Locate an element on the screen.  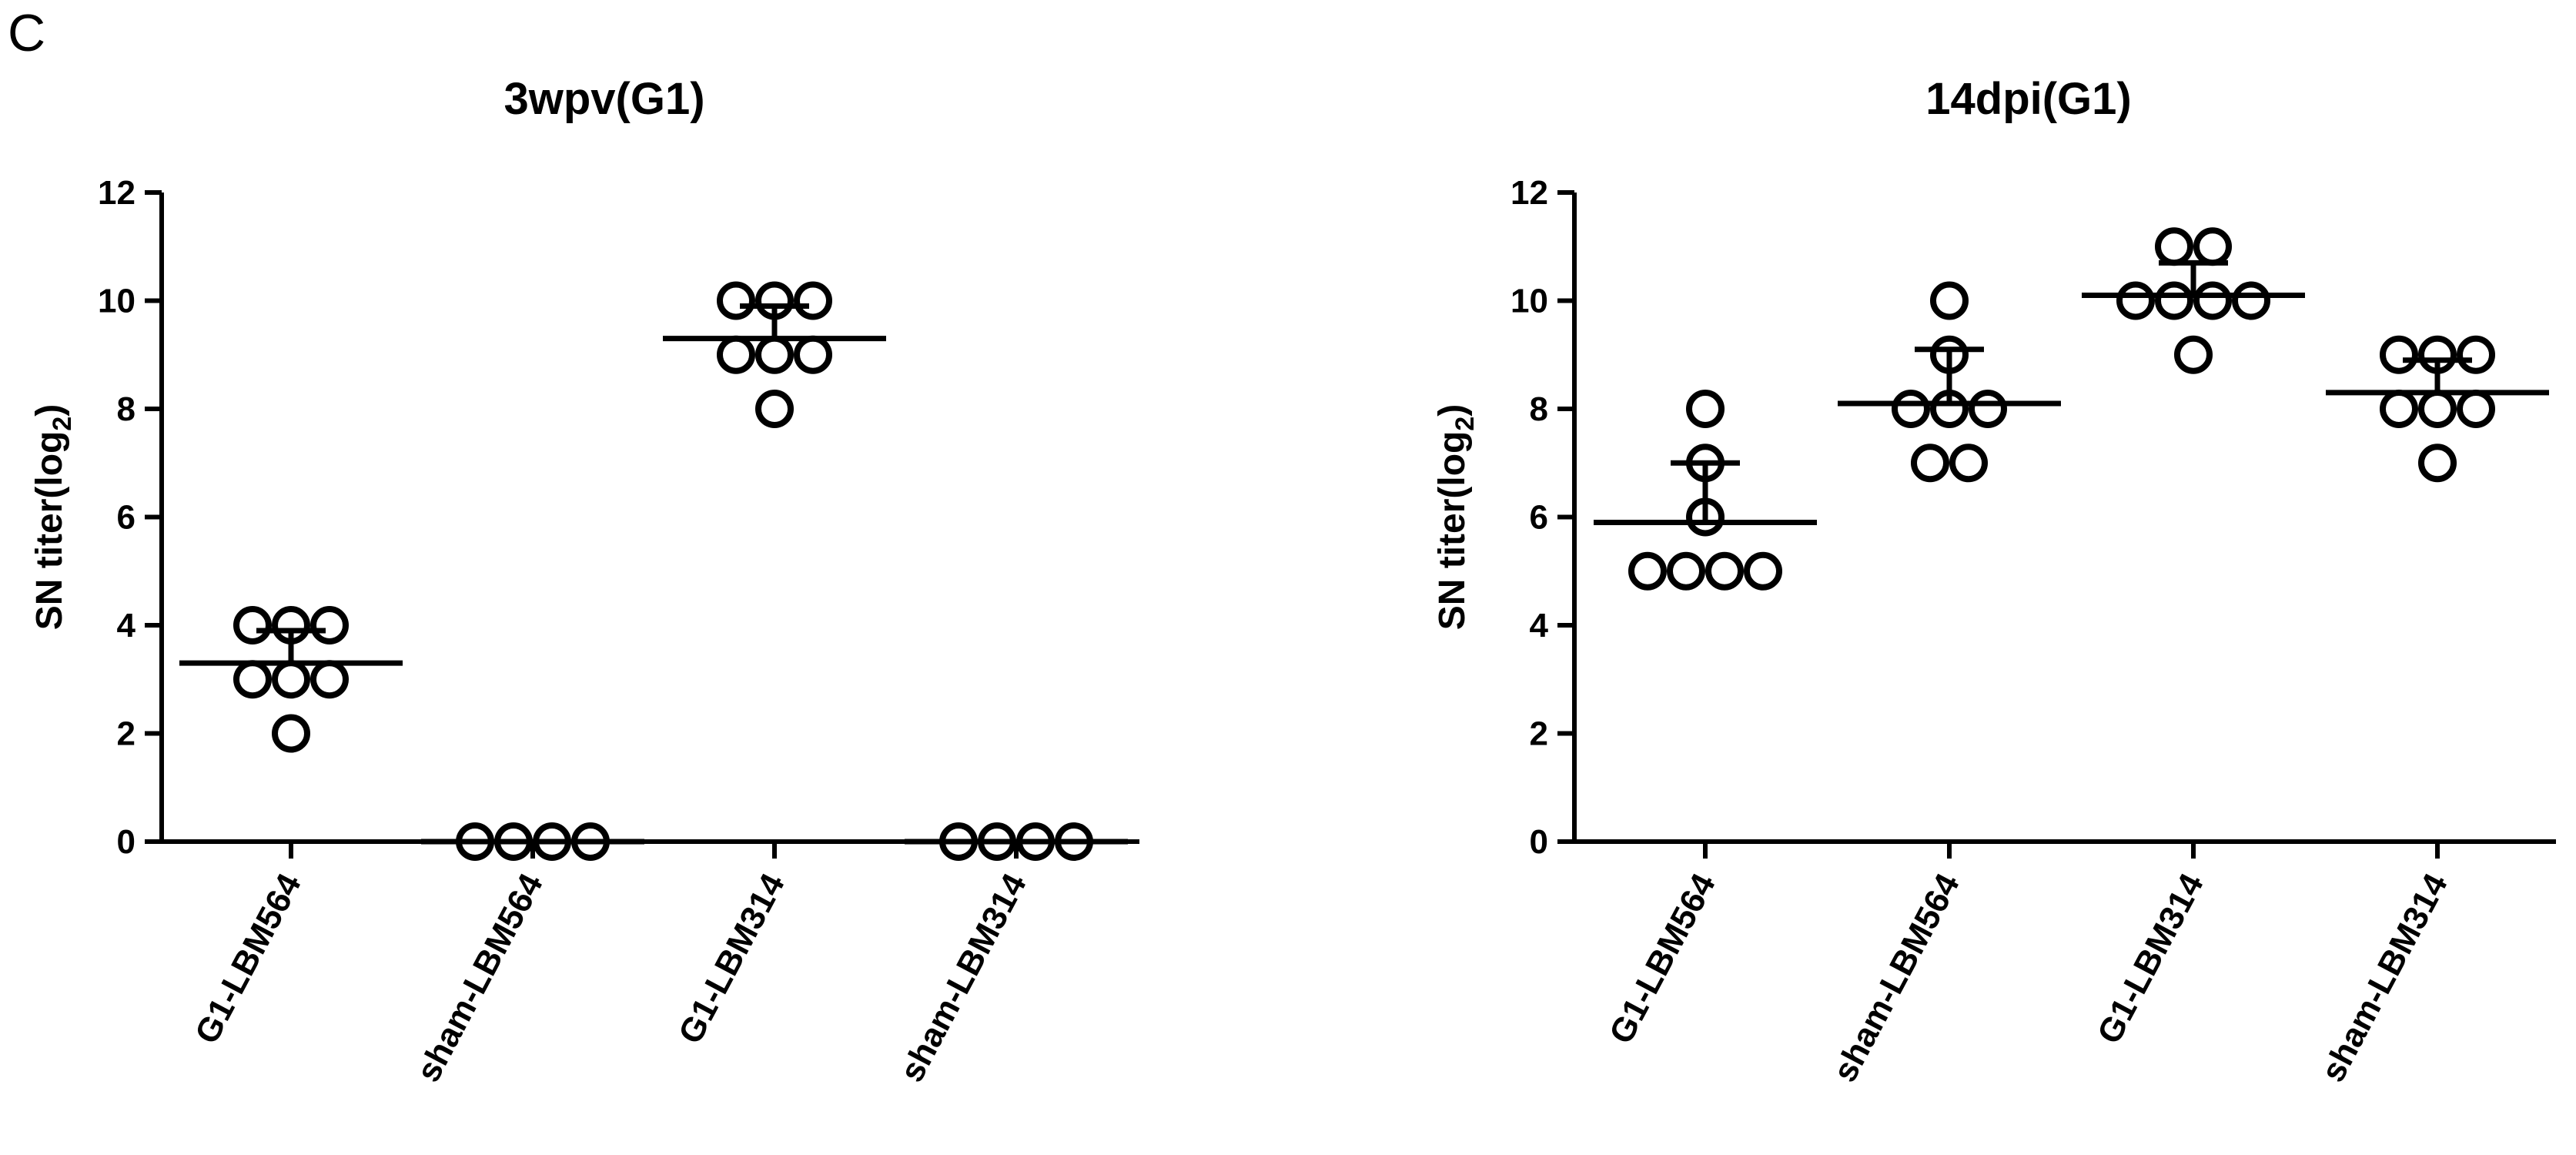
panel-letter: C is located at coordinates (27, 33).